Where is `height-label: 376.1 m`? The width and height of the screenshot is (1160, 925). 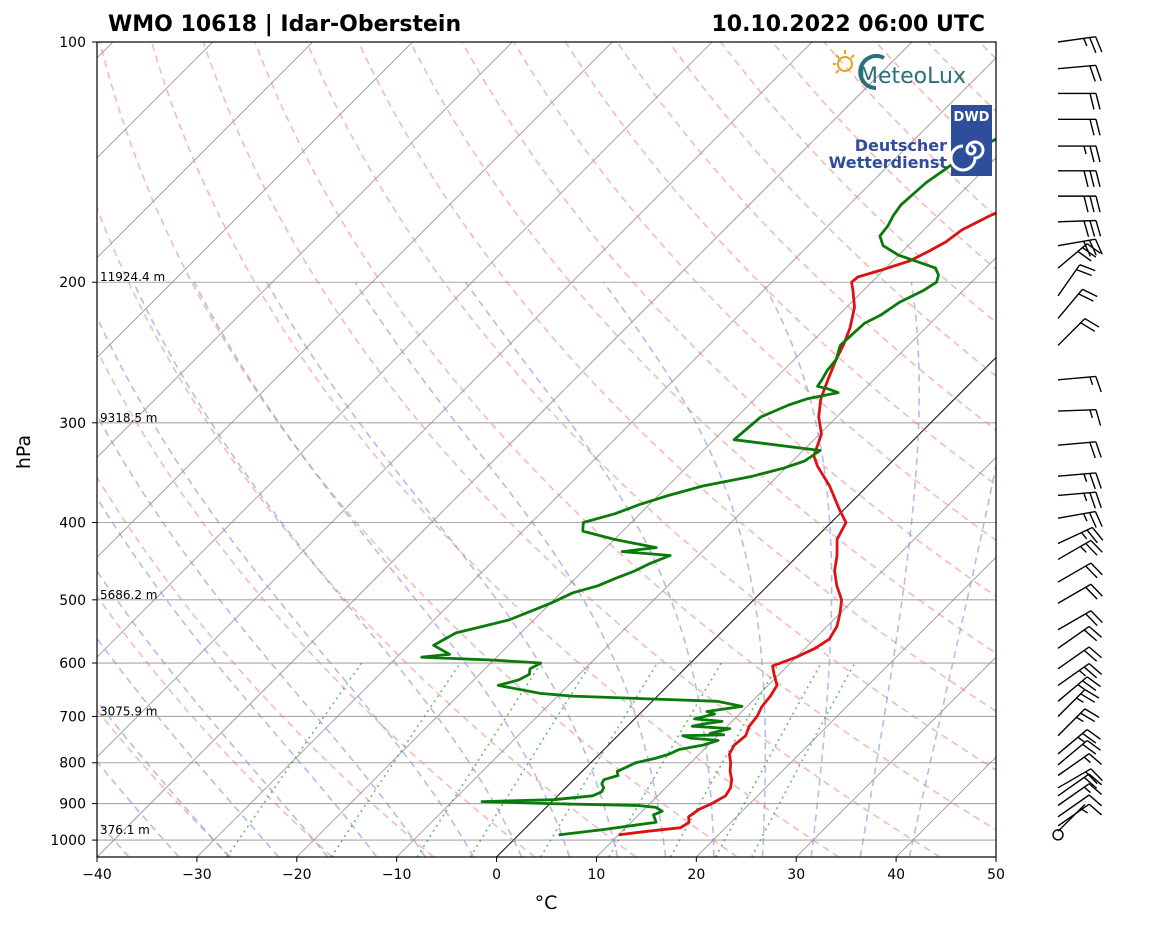
height-label: 376.1 m is located at coordinates (125, 830).